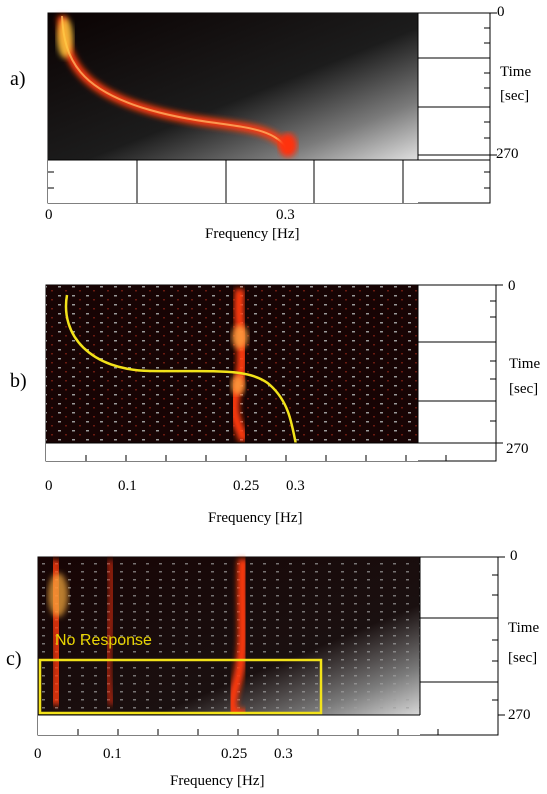 This screenshot has height=794, width=547. I want to click on panel-a-y-bottom: 270, so click(507, 154).